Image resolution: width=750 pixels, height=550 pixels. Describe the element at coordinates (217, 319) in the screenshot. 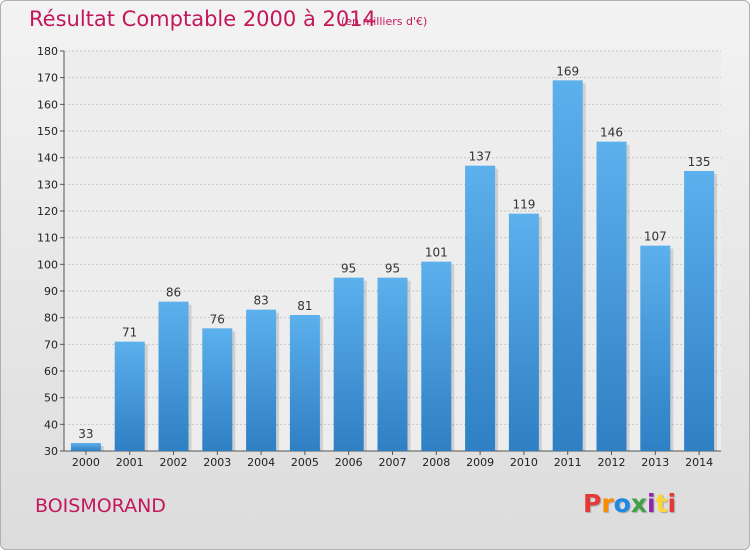

I see `data-label-2003: 76` at that location.